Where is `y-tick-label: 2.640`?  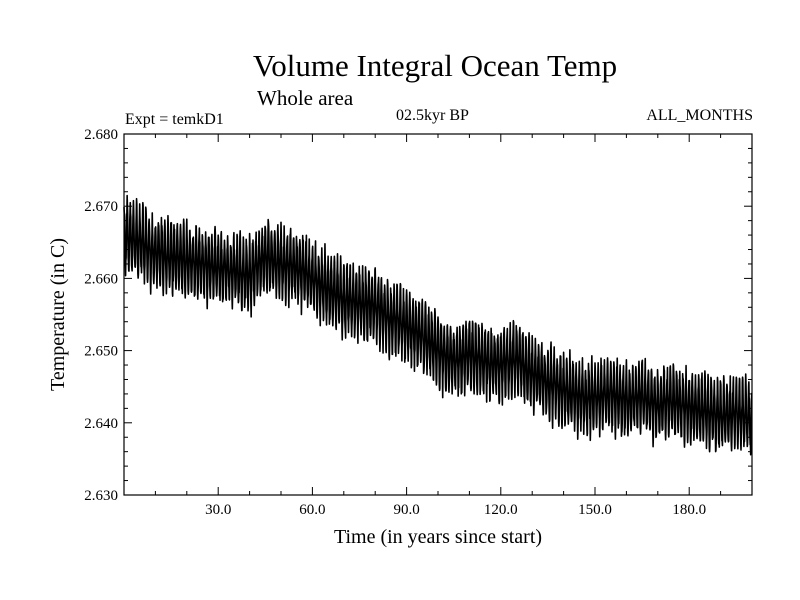 y-tick-label: 2.640 is located at coordinates (101, 424).